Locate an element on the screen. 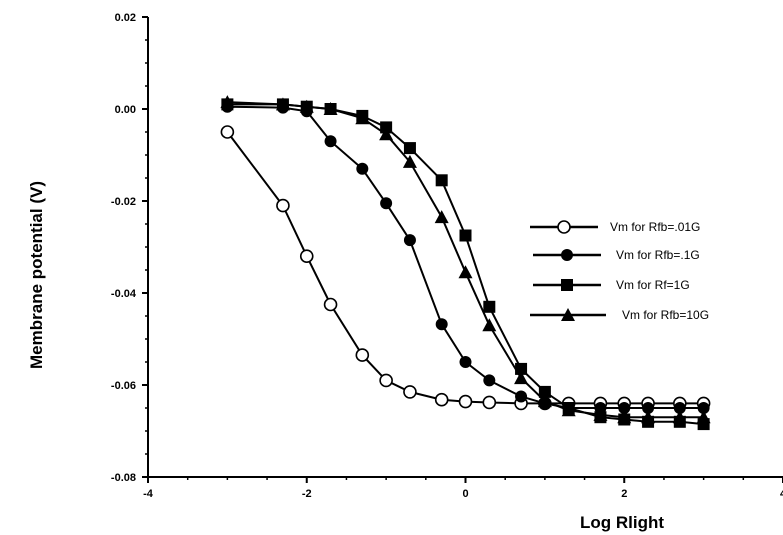  legend-item: Vm for Rfb=10G is located at coordinates (619, 315).